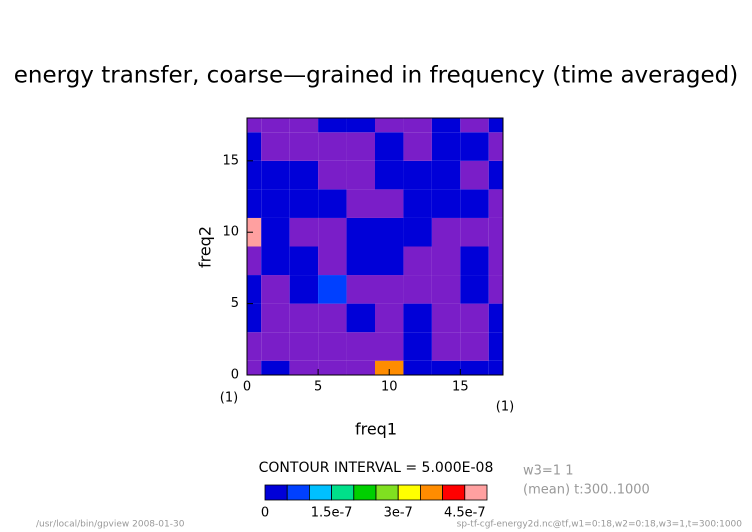  Describe the element at coordinates (586, 490) in the screenshot. I see `info-line: (mean) t:300..1000` at that location.